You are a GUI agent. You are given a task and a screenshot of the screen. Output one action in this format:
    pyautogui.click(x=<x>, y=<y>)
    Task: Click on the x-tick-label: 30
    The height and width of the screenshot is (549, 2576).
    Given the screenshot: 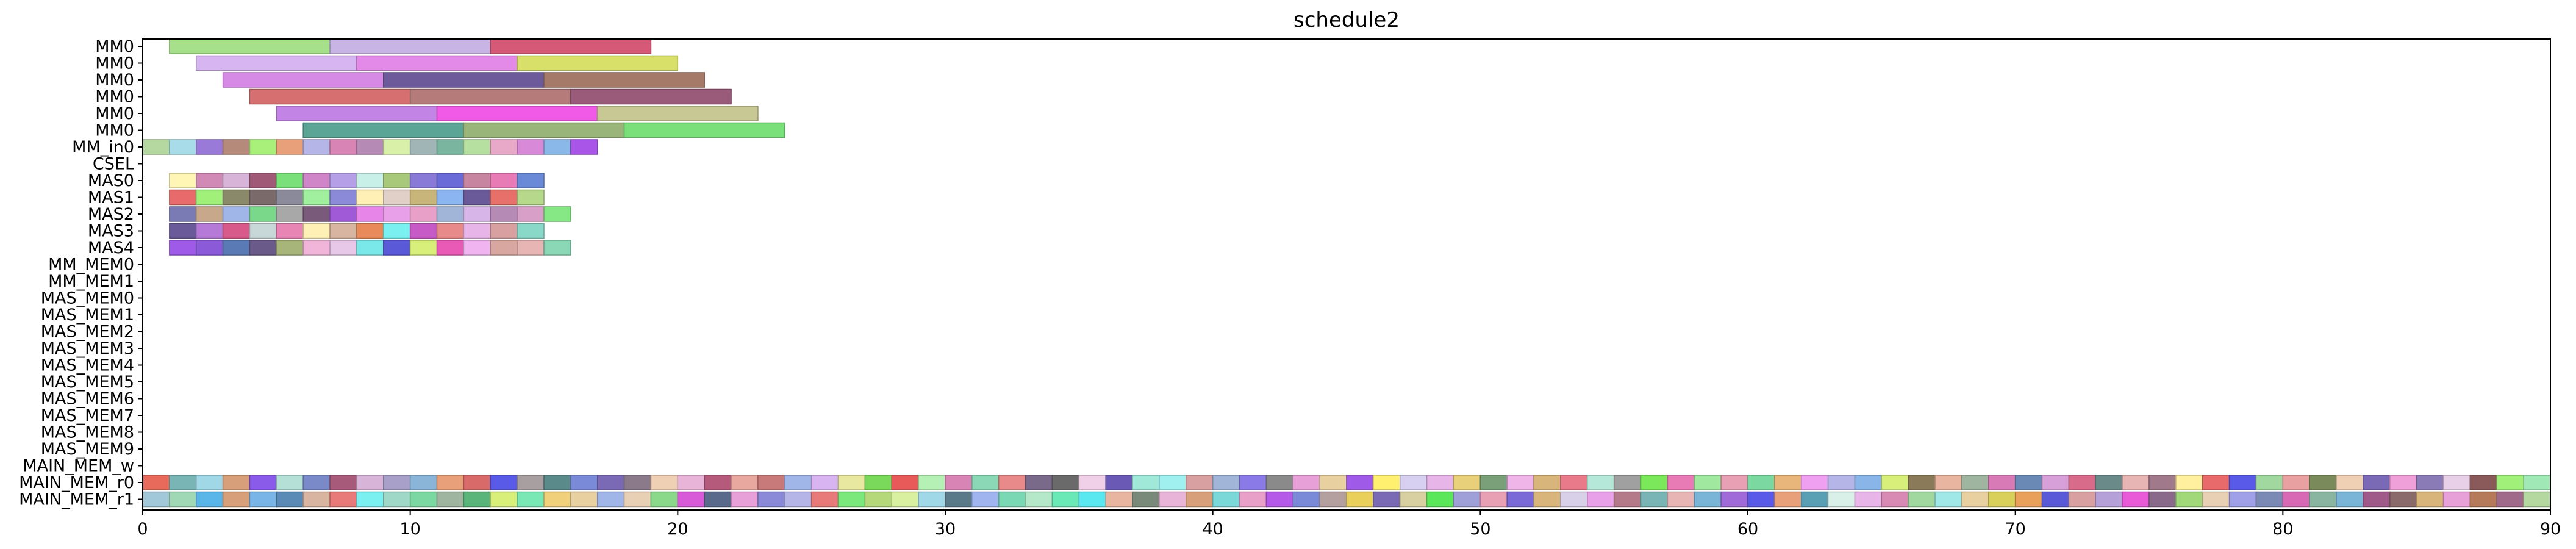 What is the action you would take?
    pyautogui.click(x=945, y=529)
    